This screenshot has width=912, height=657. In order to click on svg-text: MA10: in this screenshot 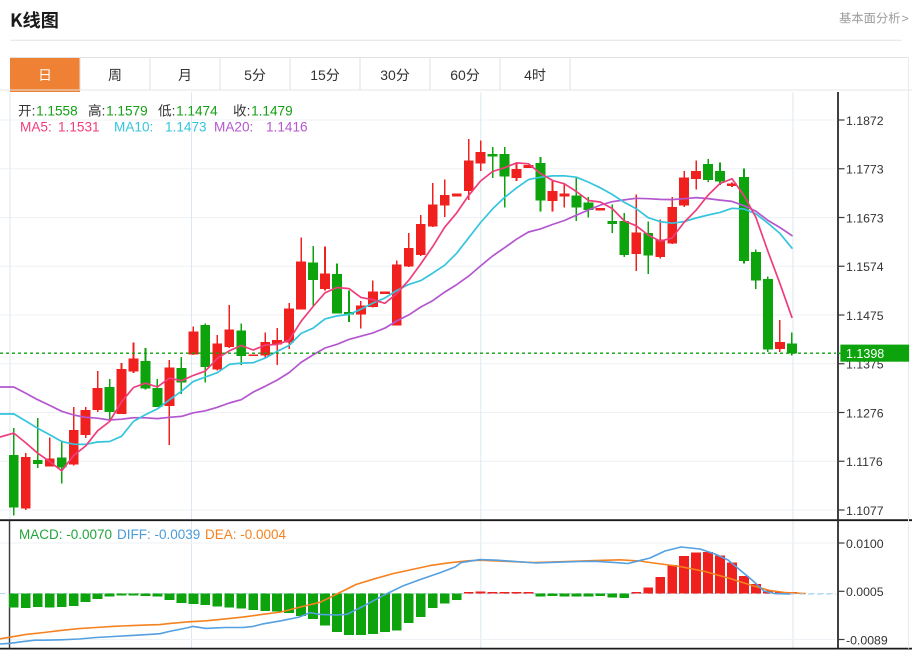, I will do `click(133, 127)`.